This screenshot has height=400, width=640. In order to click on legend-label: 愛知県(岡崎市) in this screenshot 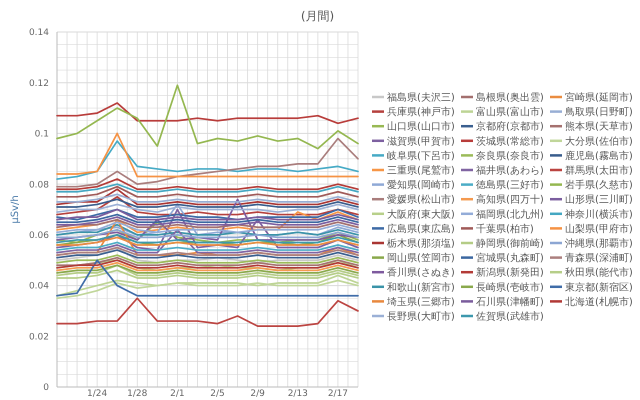, I will do `click(421, 185)`.